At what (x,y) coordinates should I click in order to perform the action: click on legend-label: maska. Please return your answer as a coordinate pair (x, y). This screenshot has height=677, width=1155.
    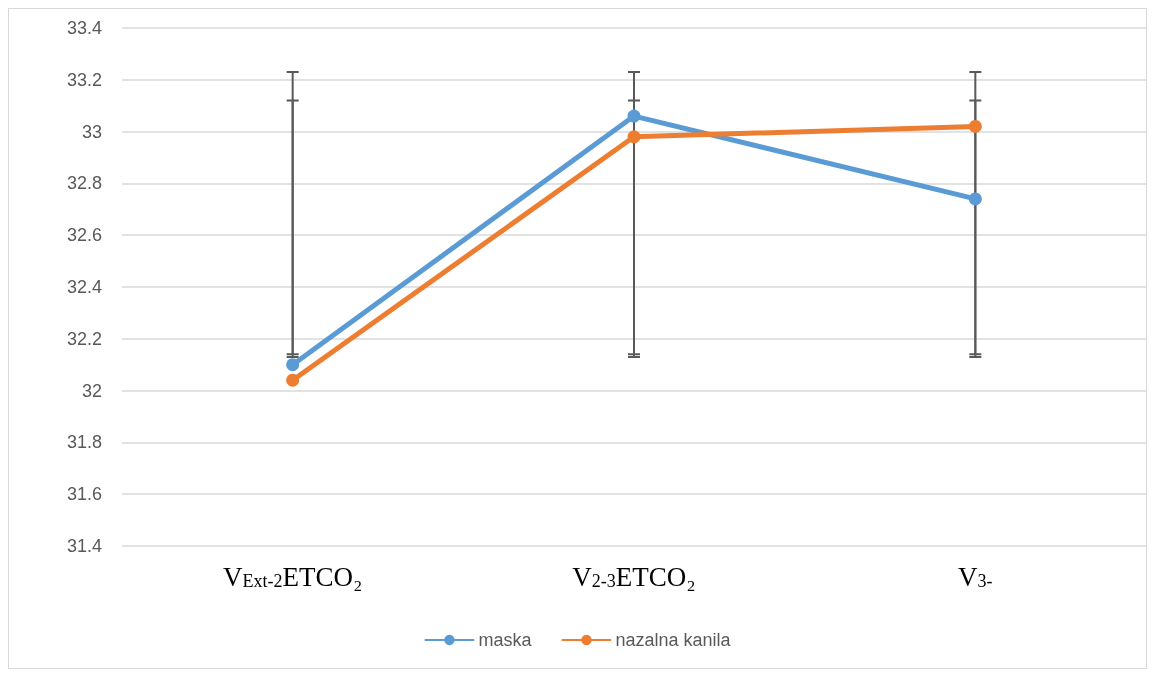
    Looking at the image, I should click on (505, 640).